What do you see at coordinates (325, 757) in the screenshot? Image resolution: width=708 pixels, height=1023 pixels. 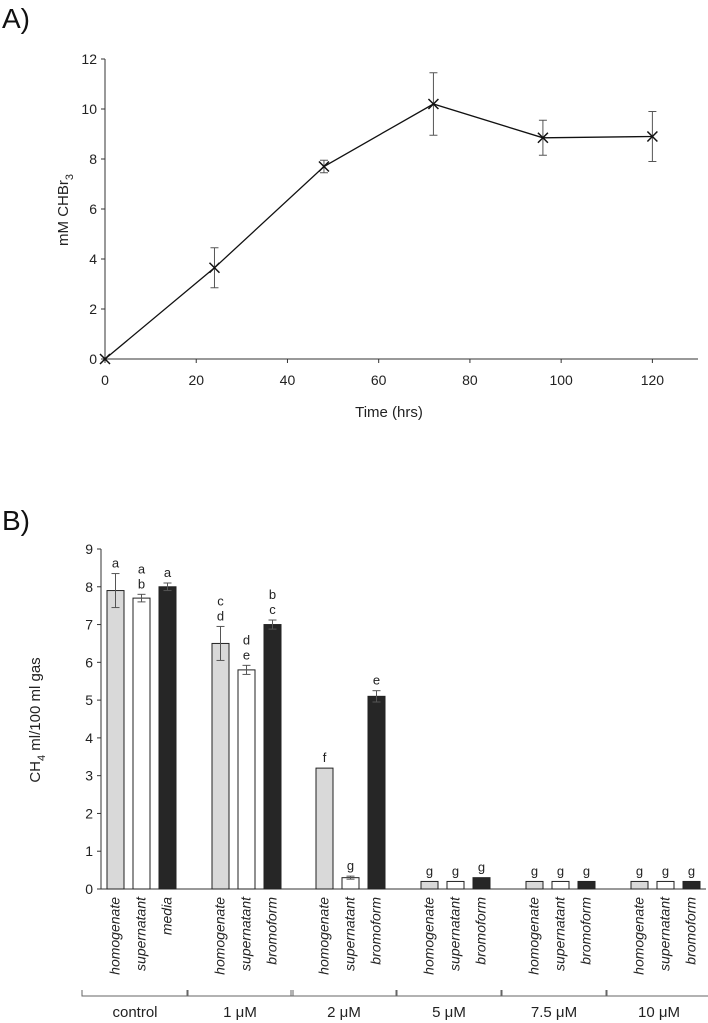 I see `panel-b-significance-letter: f` at bounding box center [325, 757].